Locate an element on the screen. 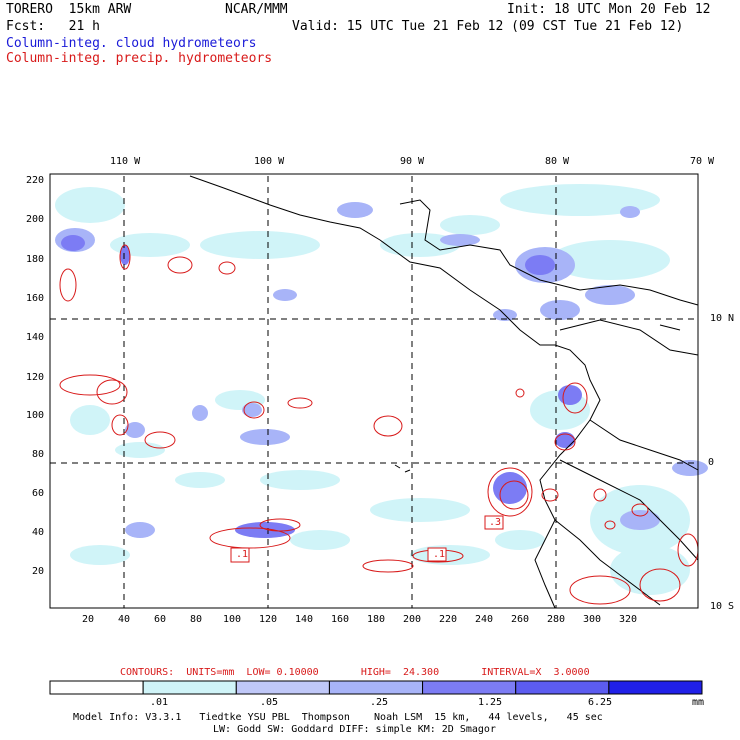  colorbar is located at coordinates (376, 687).